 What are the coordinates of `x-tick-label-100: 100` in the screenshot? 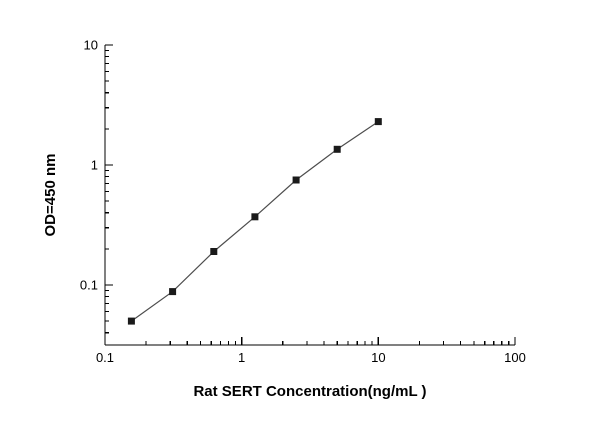 It's located at (515, 357).